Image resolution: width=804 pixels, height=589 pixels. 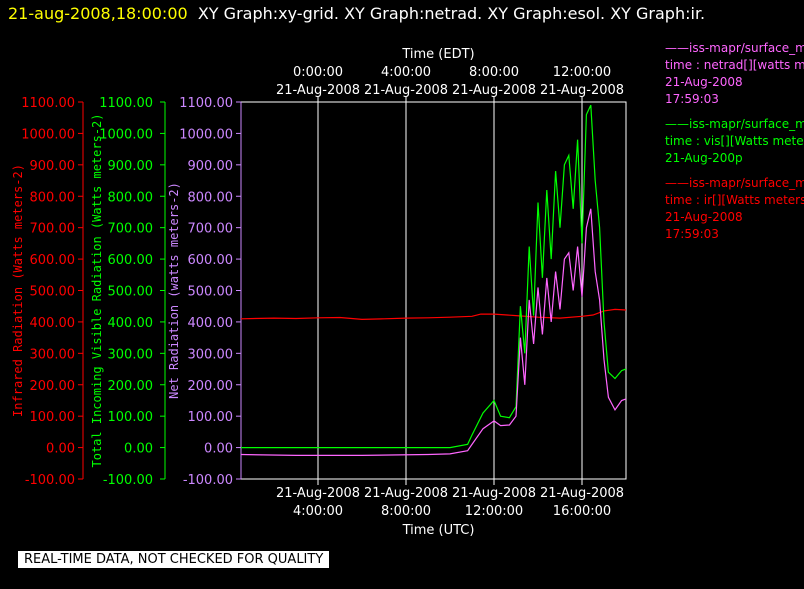 What do you see at coordinates (734, 124) in the screenshot?
I see `legend-vis-source: ——iss-mapr/surface_m` at bounding box center [734, 124].